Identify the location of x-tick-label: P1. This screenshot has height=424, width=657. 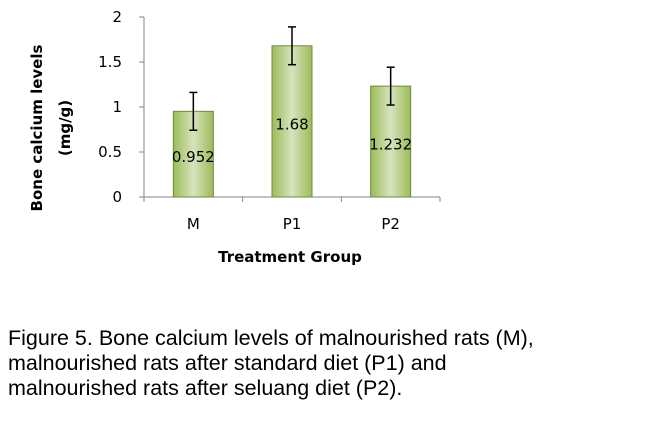
(292, 224).